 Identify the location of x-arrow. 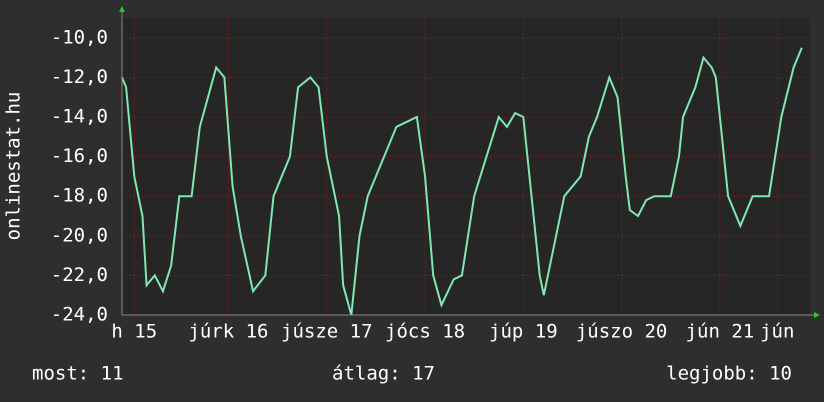
(817, 315).